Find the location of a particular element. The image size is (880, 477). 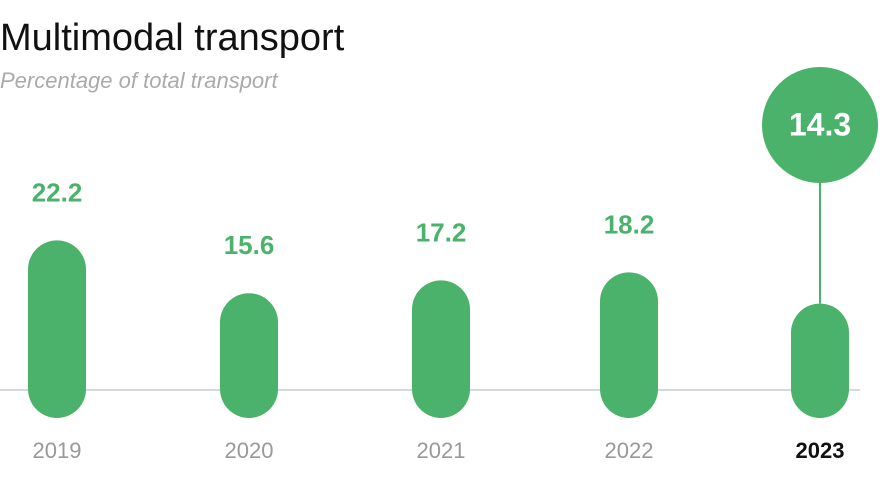

x-tick-label: 2021 is located at coordinates (441, 450).